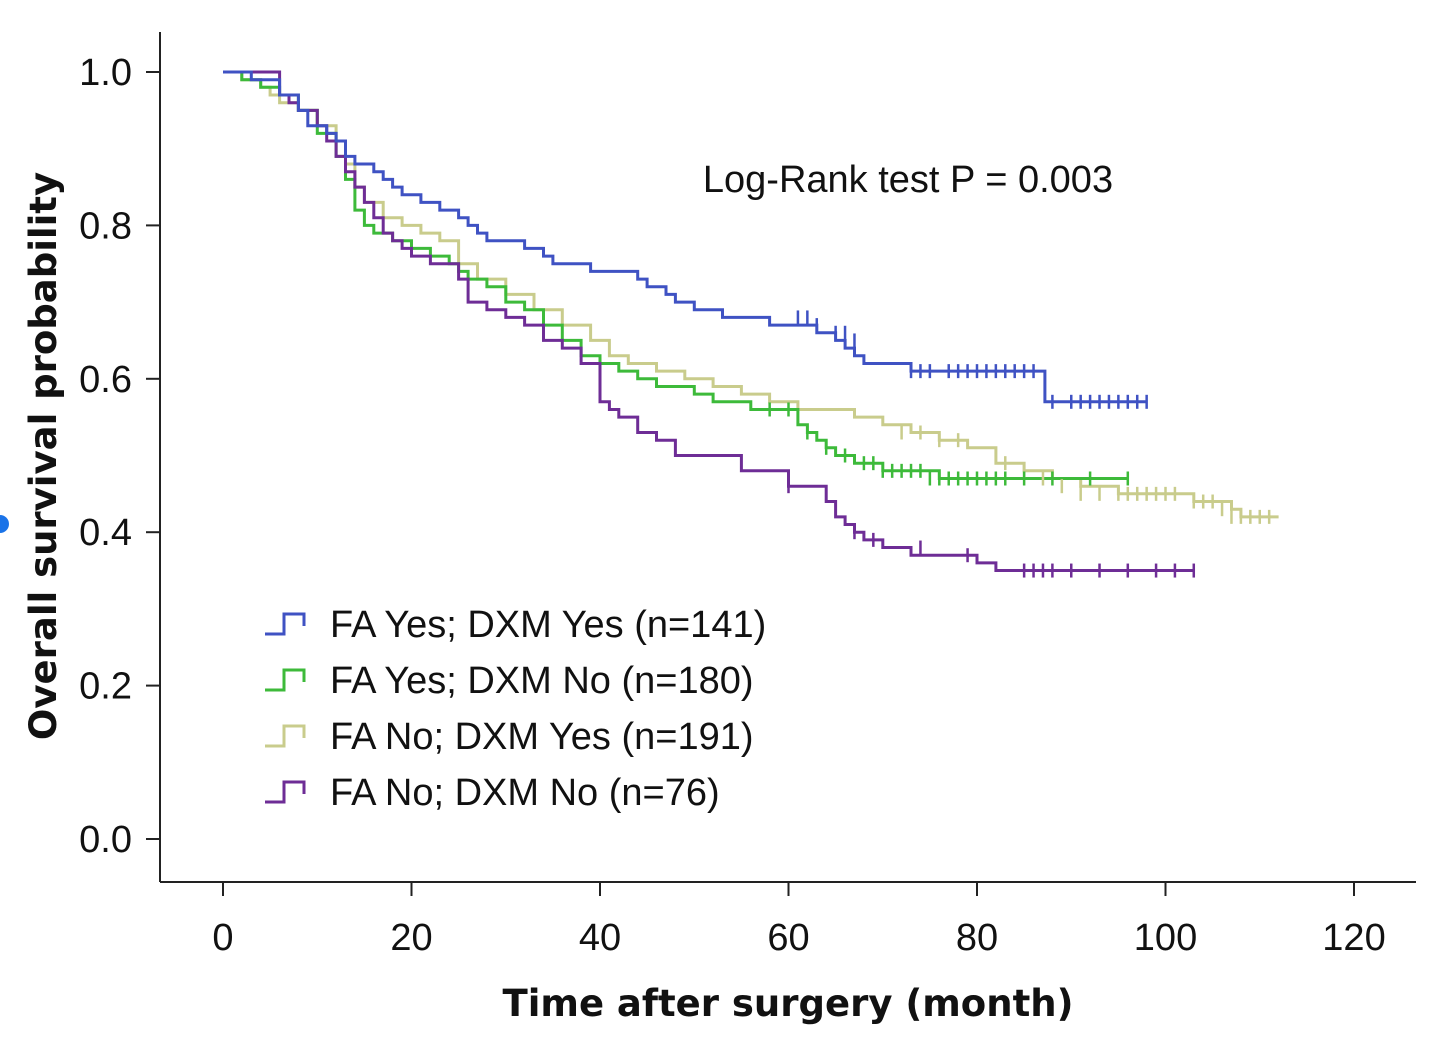  Describe the element at coordinates (548, 625) in the screenshot. I see `legend-label-series-1: FA Yes; DXM Yes (n=141)` at that location.